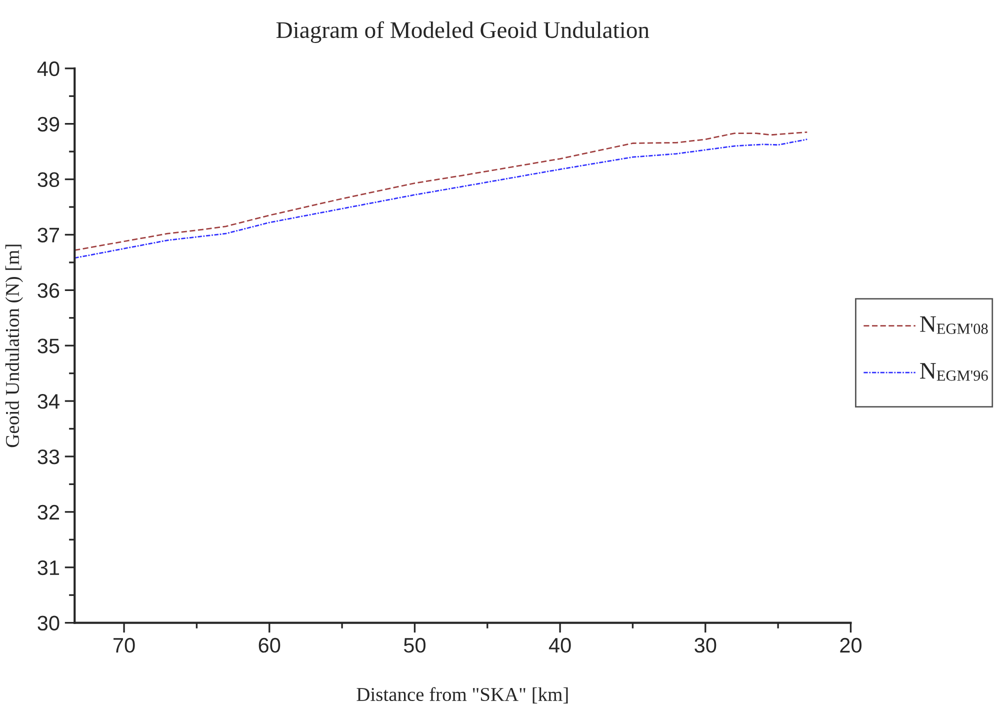 The height and width of the screenshot is (720, 995). Describe the element at coordinates (269, 645) in the screenshot. I see `x-tick-label: 60` at that location.